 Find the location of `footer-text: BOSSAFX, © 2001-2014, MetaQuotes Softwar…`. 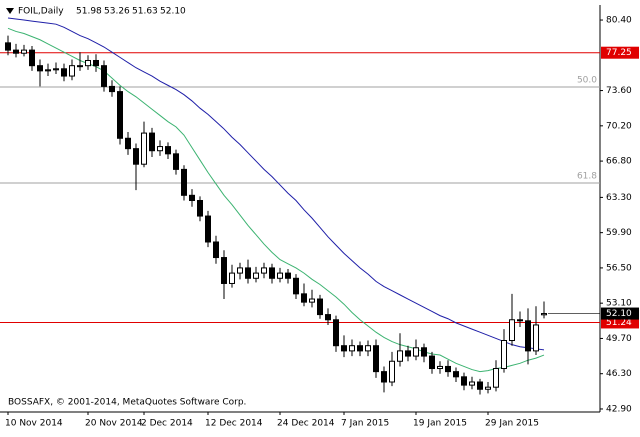

footer-text: BOSSAFX, © 2001-2014, MetaQuotes Softwar… is located at coordinates (127, 403).